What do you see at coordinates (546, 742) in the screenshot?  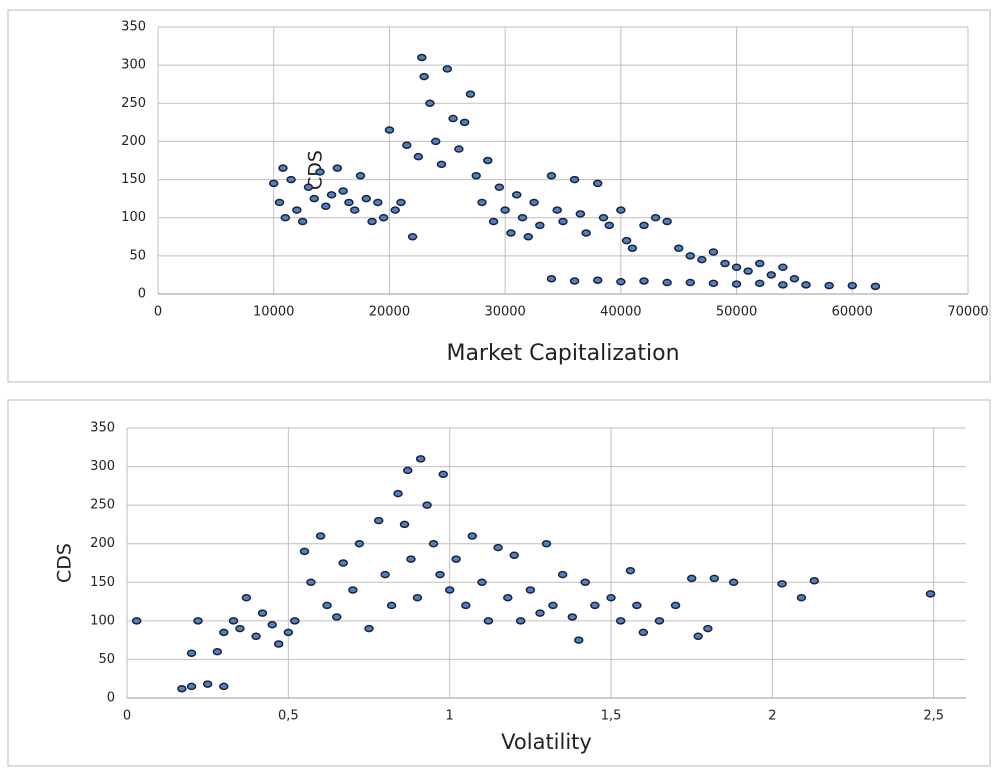 I see `x-axis-title: Volatility` at bounding box center [546, 742].